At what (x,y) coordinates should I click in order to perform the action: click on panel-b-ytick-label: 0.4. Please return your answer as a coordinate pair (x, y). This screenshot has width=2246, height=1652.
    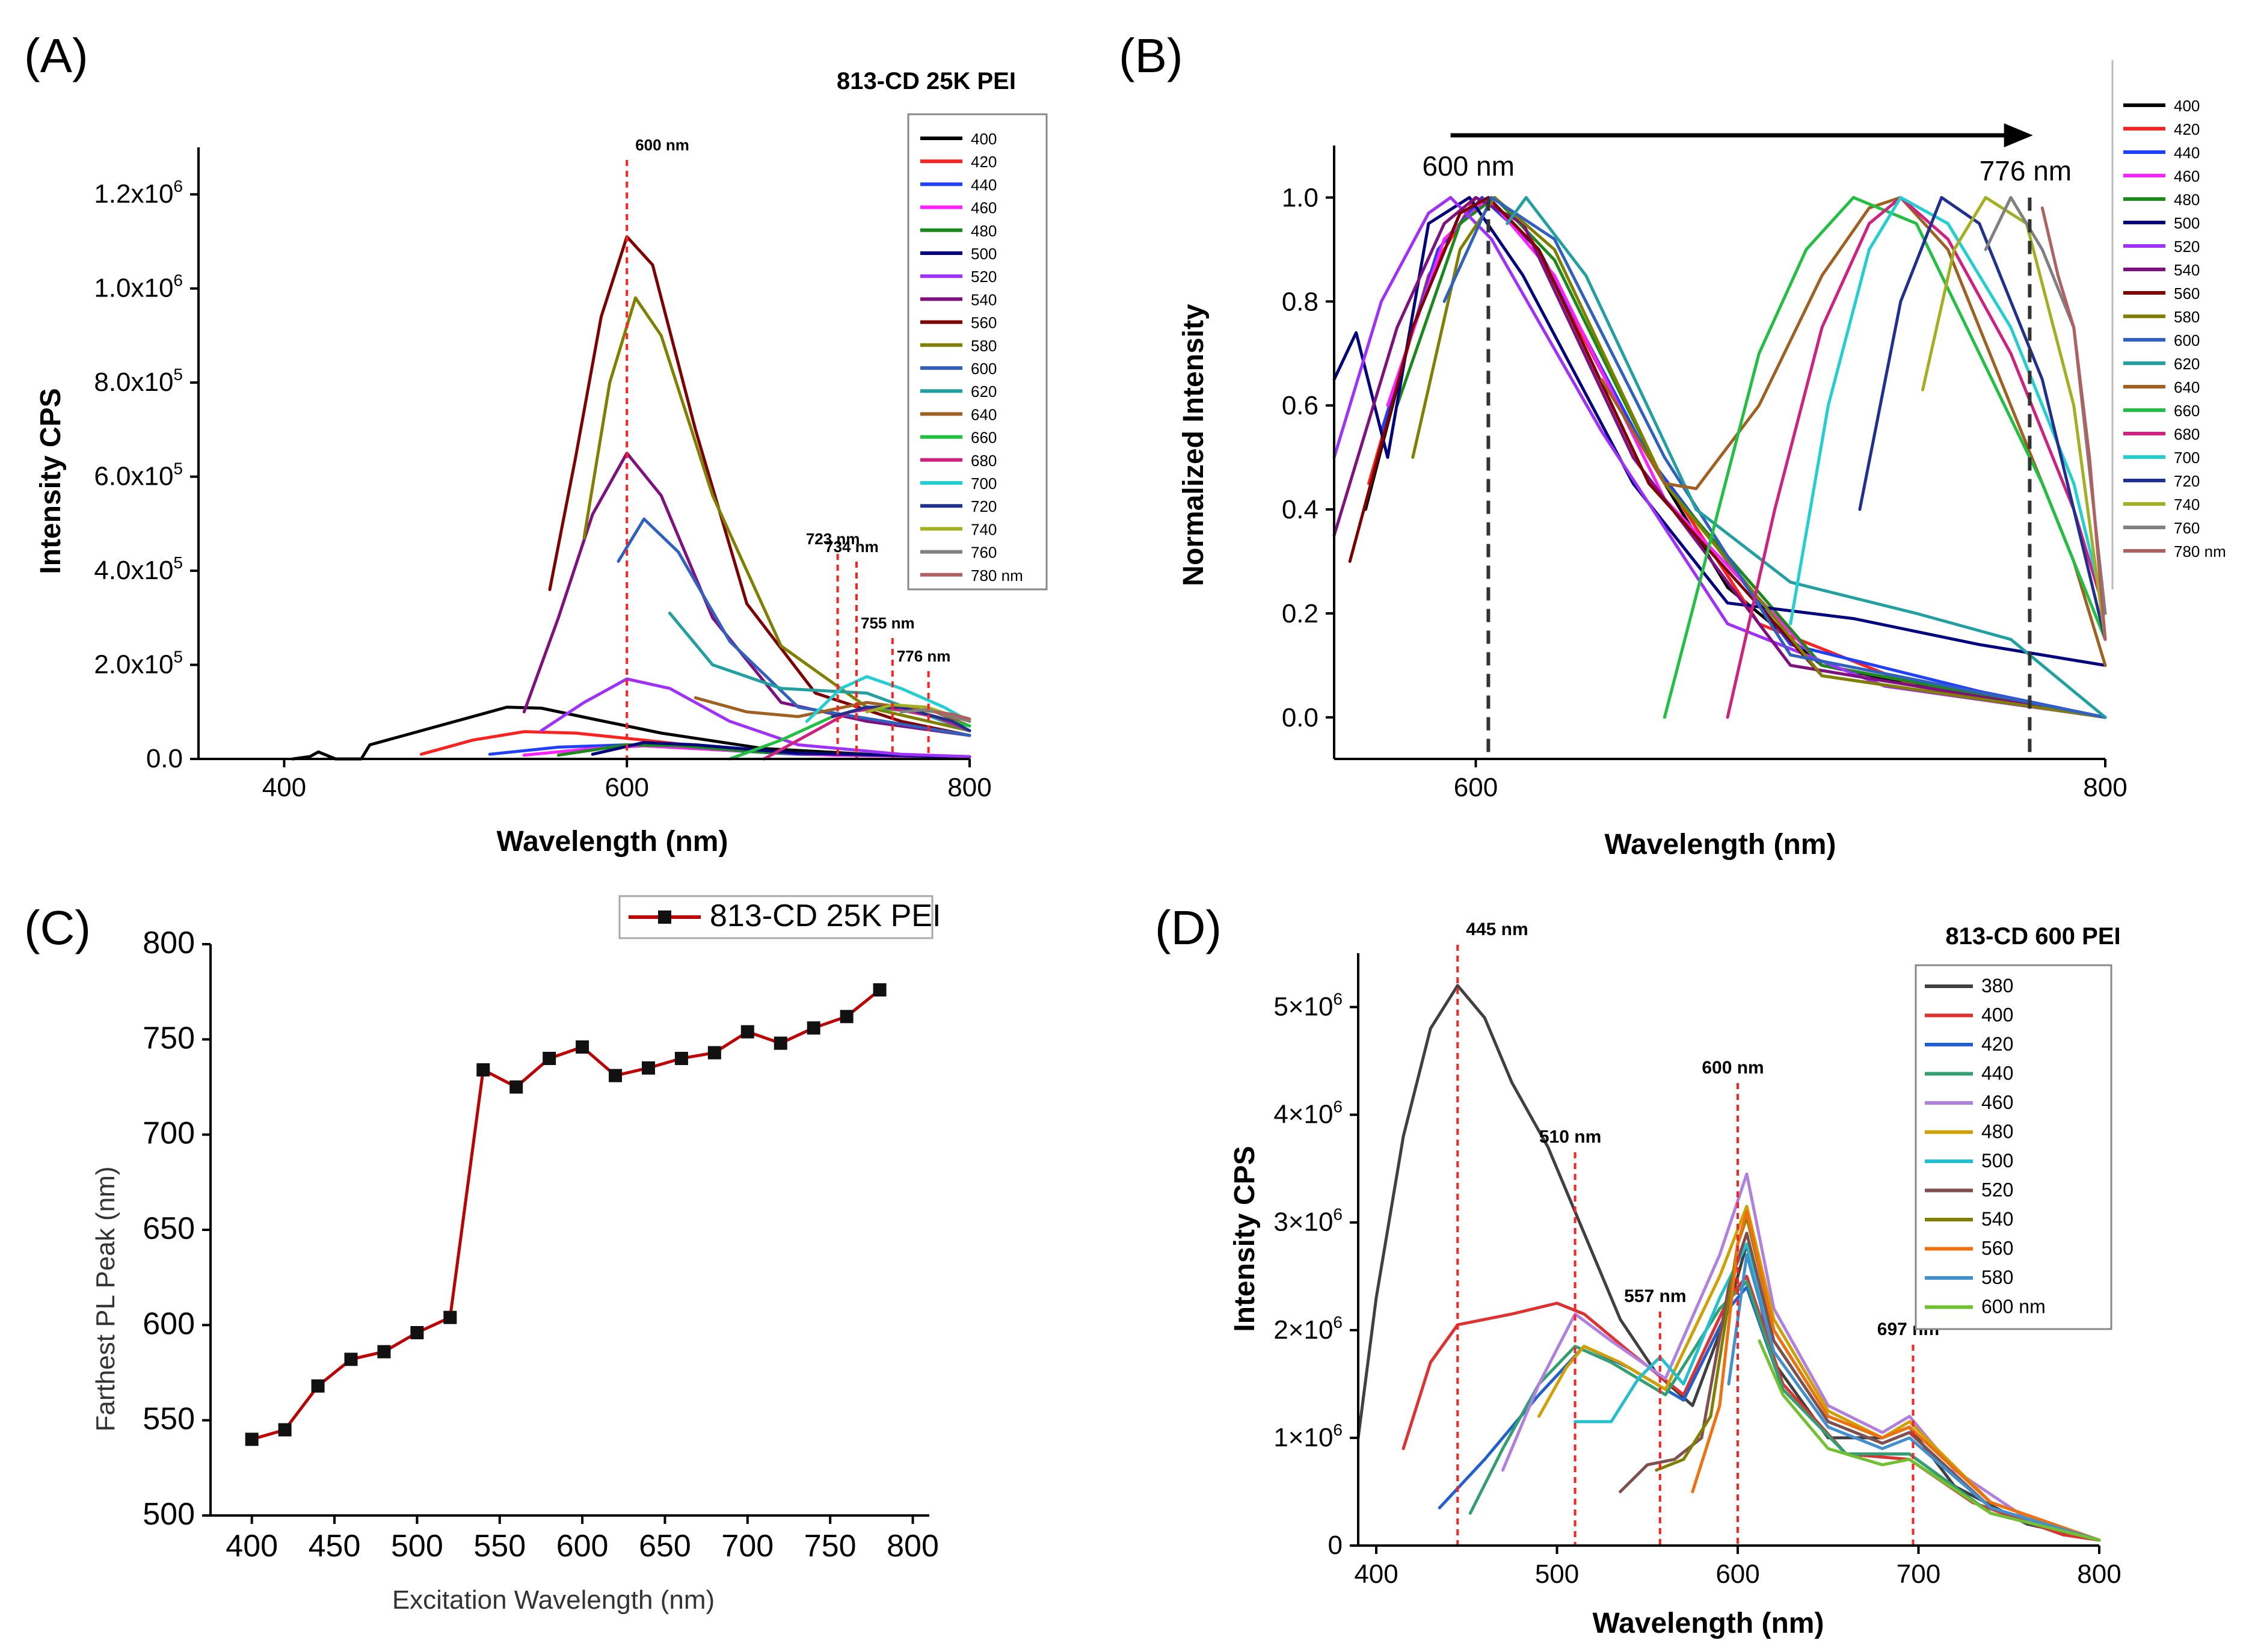
    Looking at the image, I should click on (1300, 509).